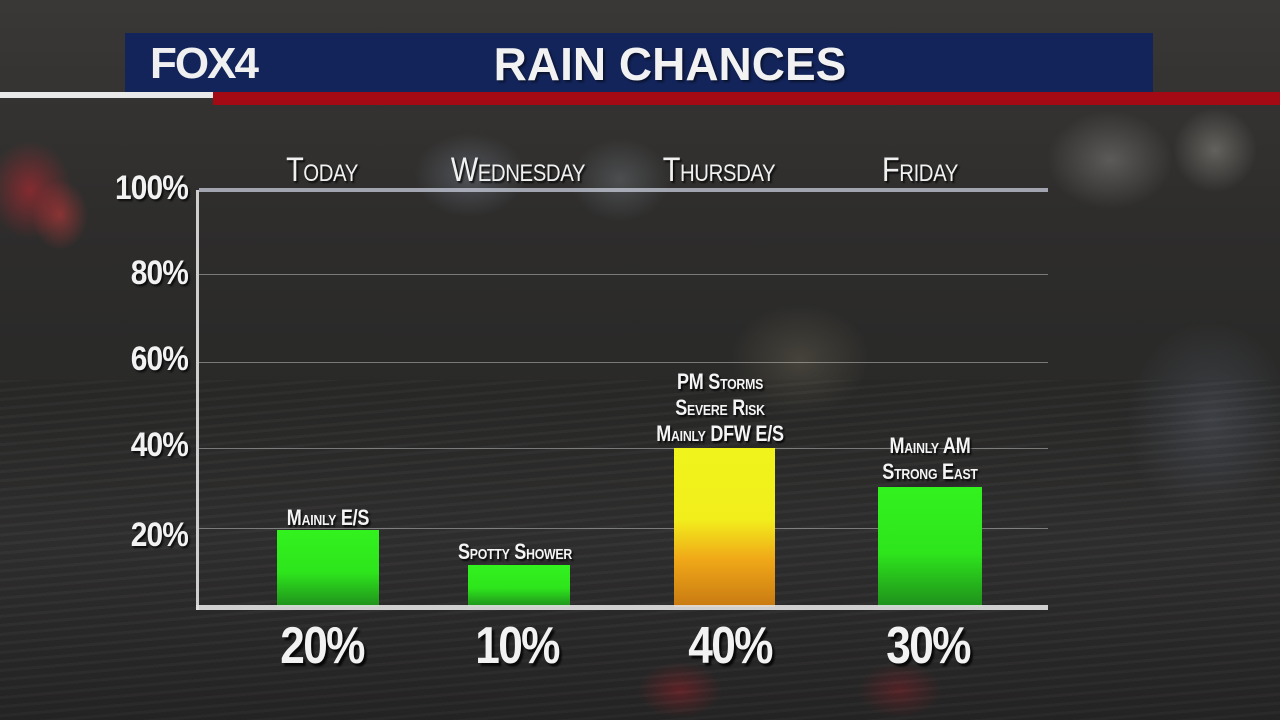  What do you see at coordinates (930, 471) in the screenshot?
I see `note-line: Strong East` at bounding box center [930, 471].